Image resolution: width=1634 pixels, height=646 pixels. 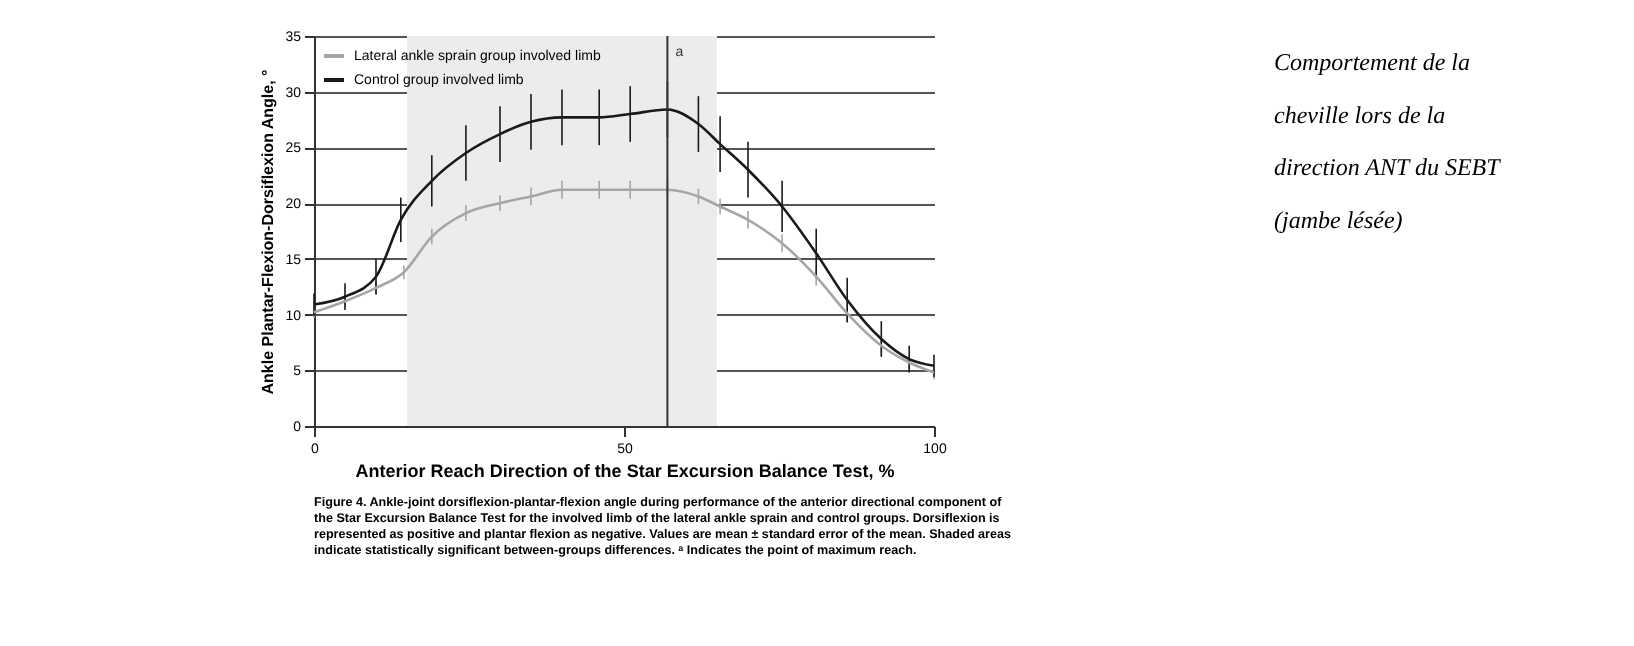 I want to click on y-axis-title: Ankle Plantar-Flexion-Dorsiflexion Angle, °, so click(x=268, y=232).